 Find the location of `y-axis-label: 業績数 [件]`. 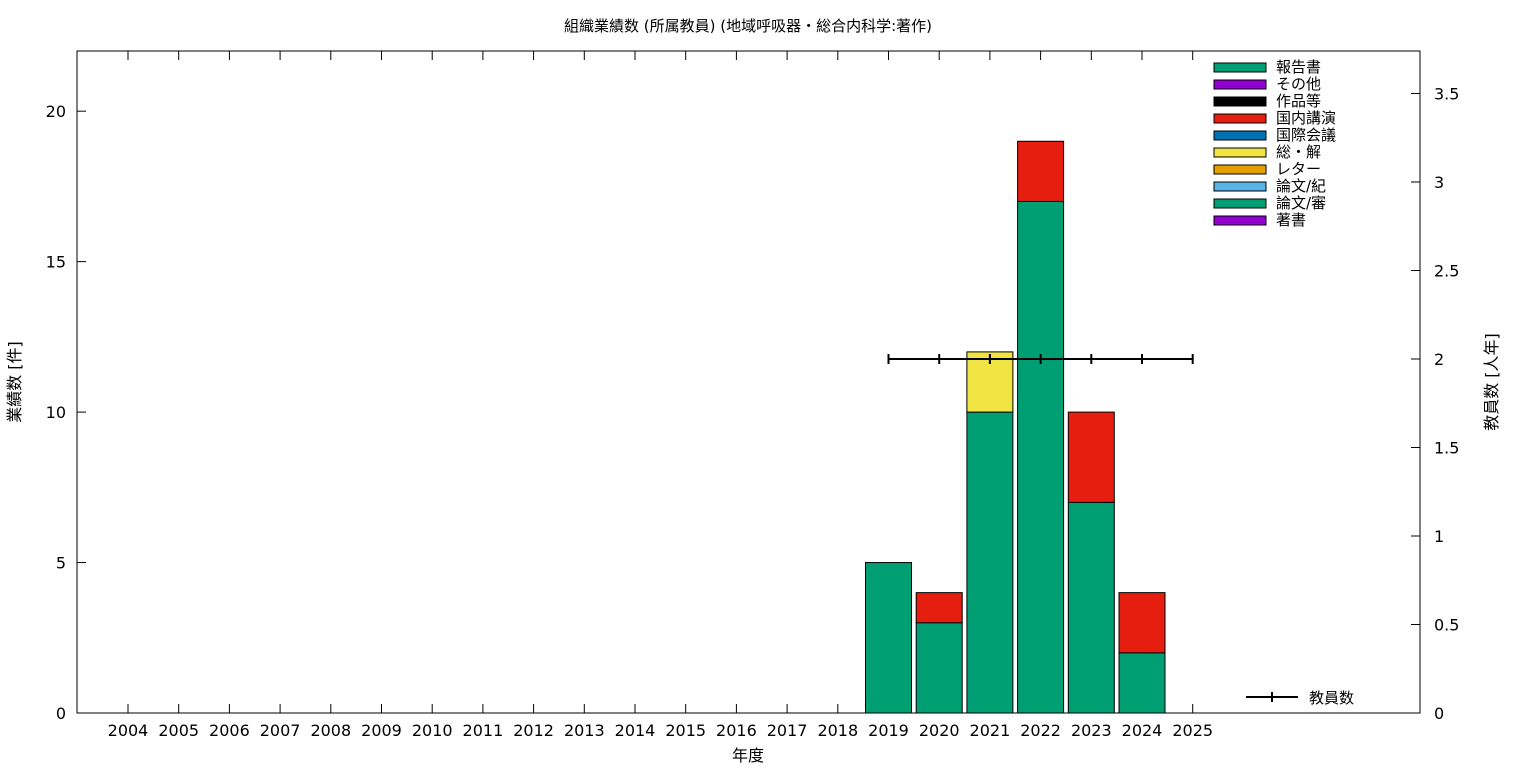

y-axis-label: 業績数 [件] is located at coordinates (14, 382).